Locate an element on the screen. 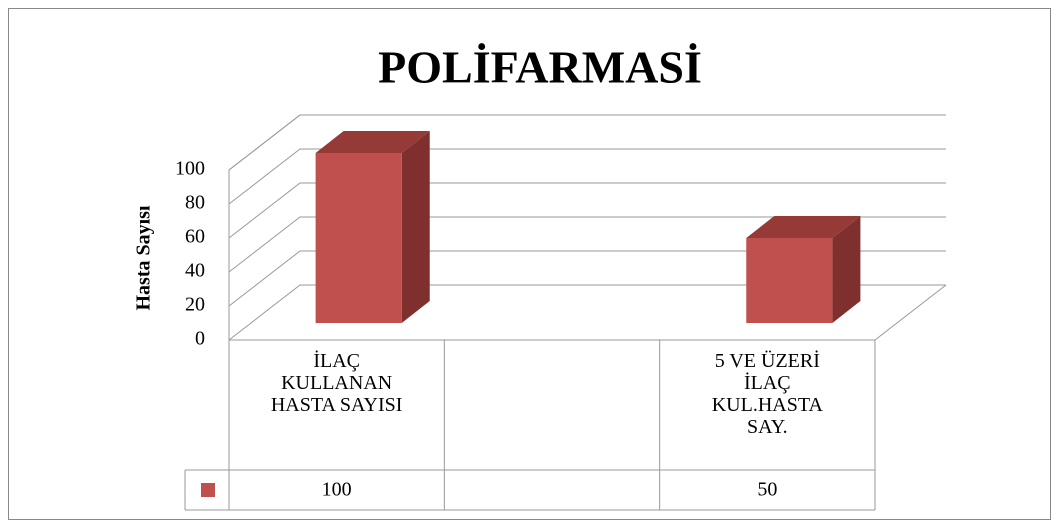 This screenshot has width=1060, height=529. x-tick-label: İLAÇ KULLANAN HASTA SAYISI is located at coordinates (336, 383).